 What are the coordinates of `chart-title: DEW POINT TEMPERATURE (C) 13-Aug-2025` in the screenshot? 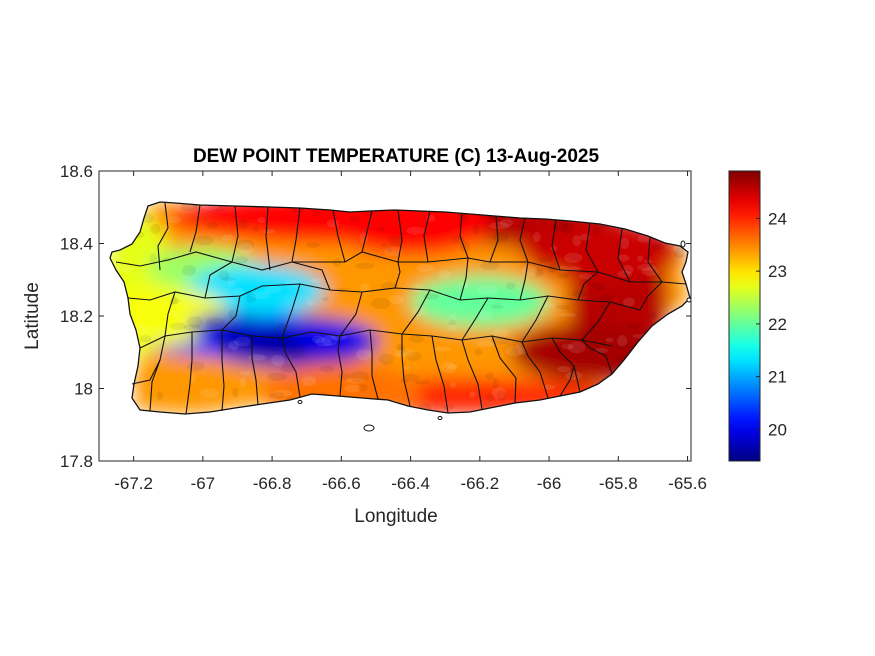 It's located at (396, 156).